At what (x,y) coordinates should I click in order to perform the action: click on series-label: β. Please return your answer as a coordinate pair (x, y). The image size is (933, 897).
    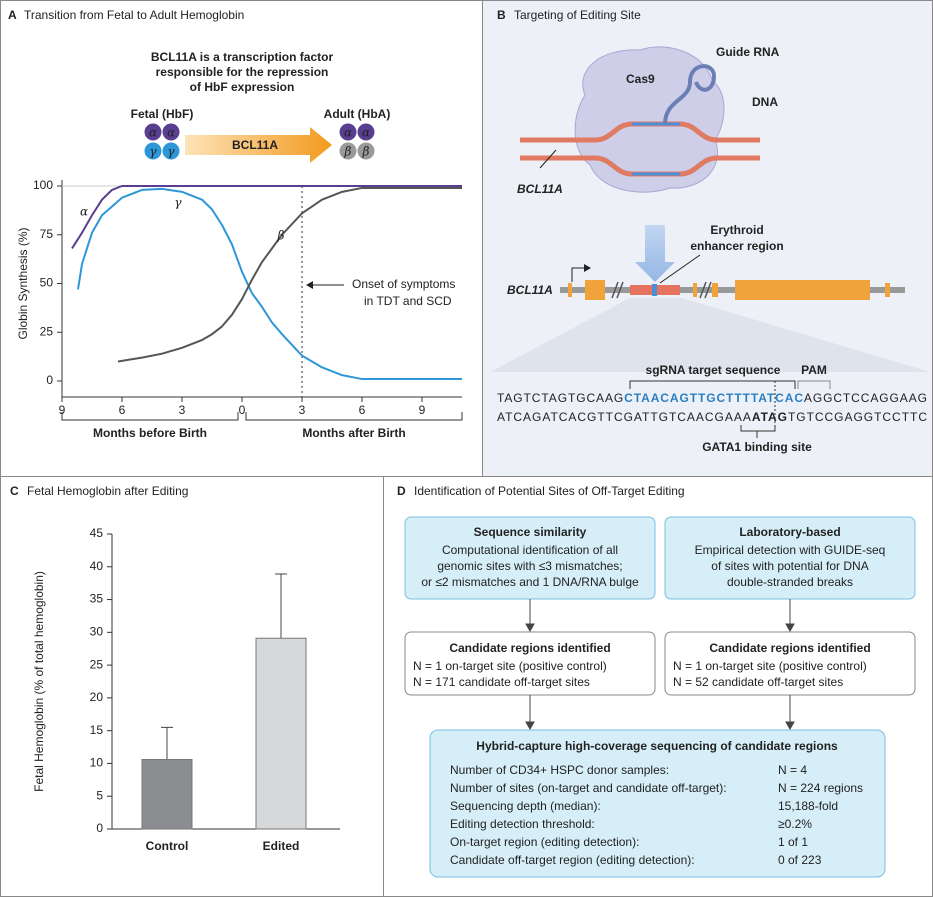
    Looking at the image, I should click on (281, 236).